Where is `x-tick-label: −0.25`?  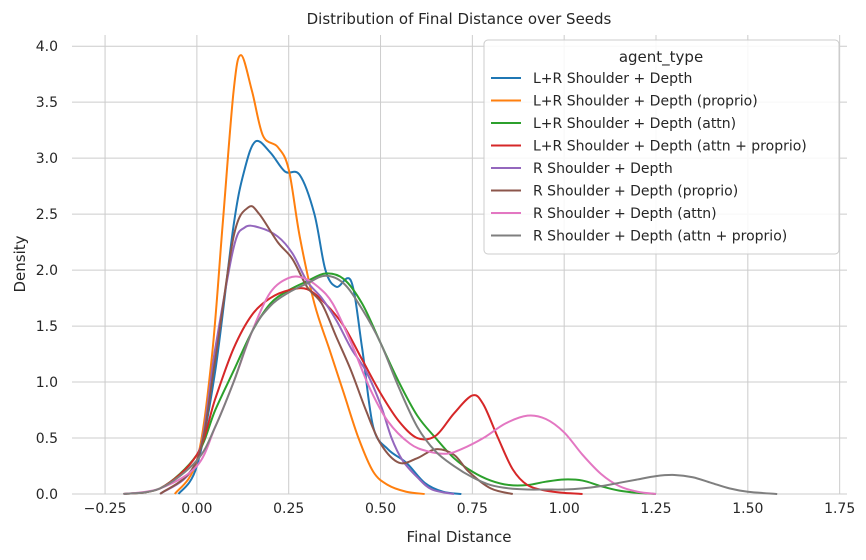
x-tick-label: −0.25 is located at coordinates (105, 509).